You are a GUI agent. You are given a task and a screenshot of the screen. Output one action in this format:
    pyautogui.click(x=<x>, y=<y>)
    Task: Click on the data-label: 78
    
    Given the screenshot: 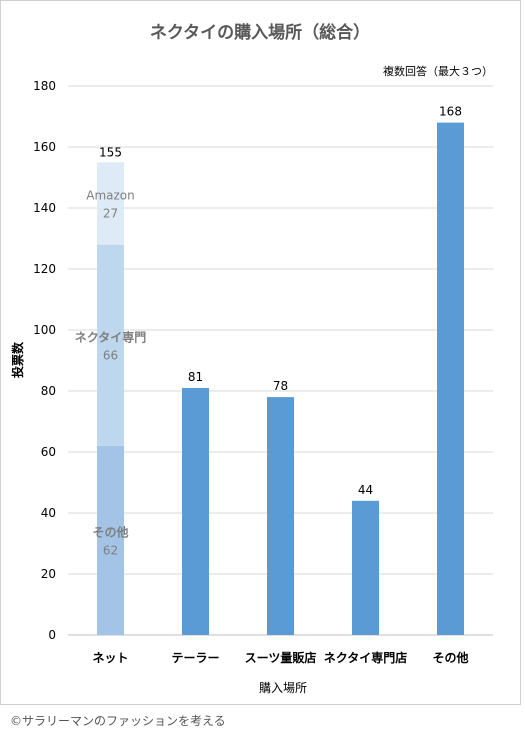 What is the action you would take?
    pyautogui.click(x=280, y=386)
    